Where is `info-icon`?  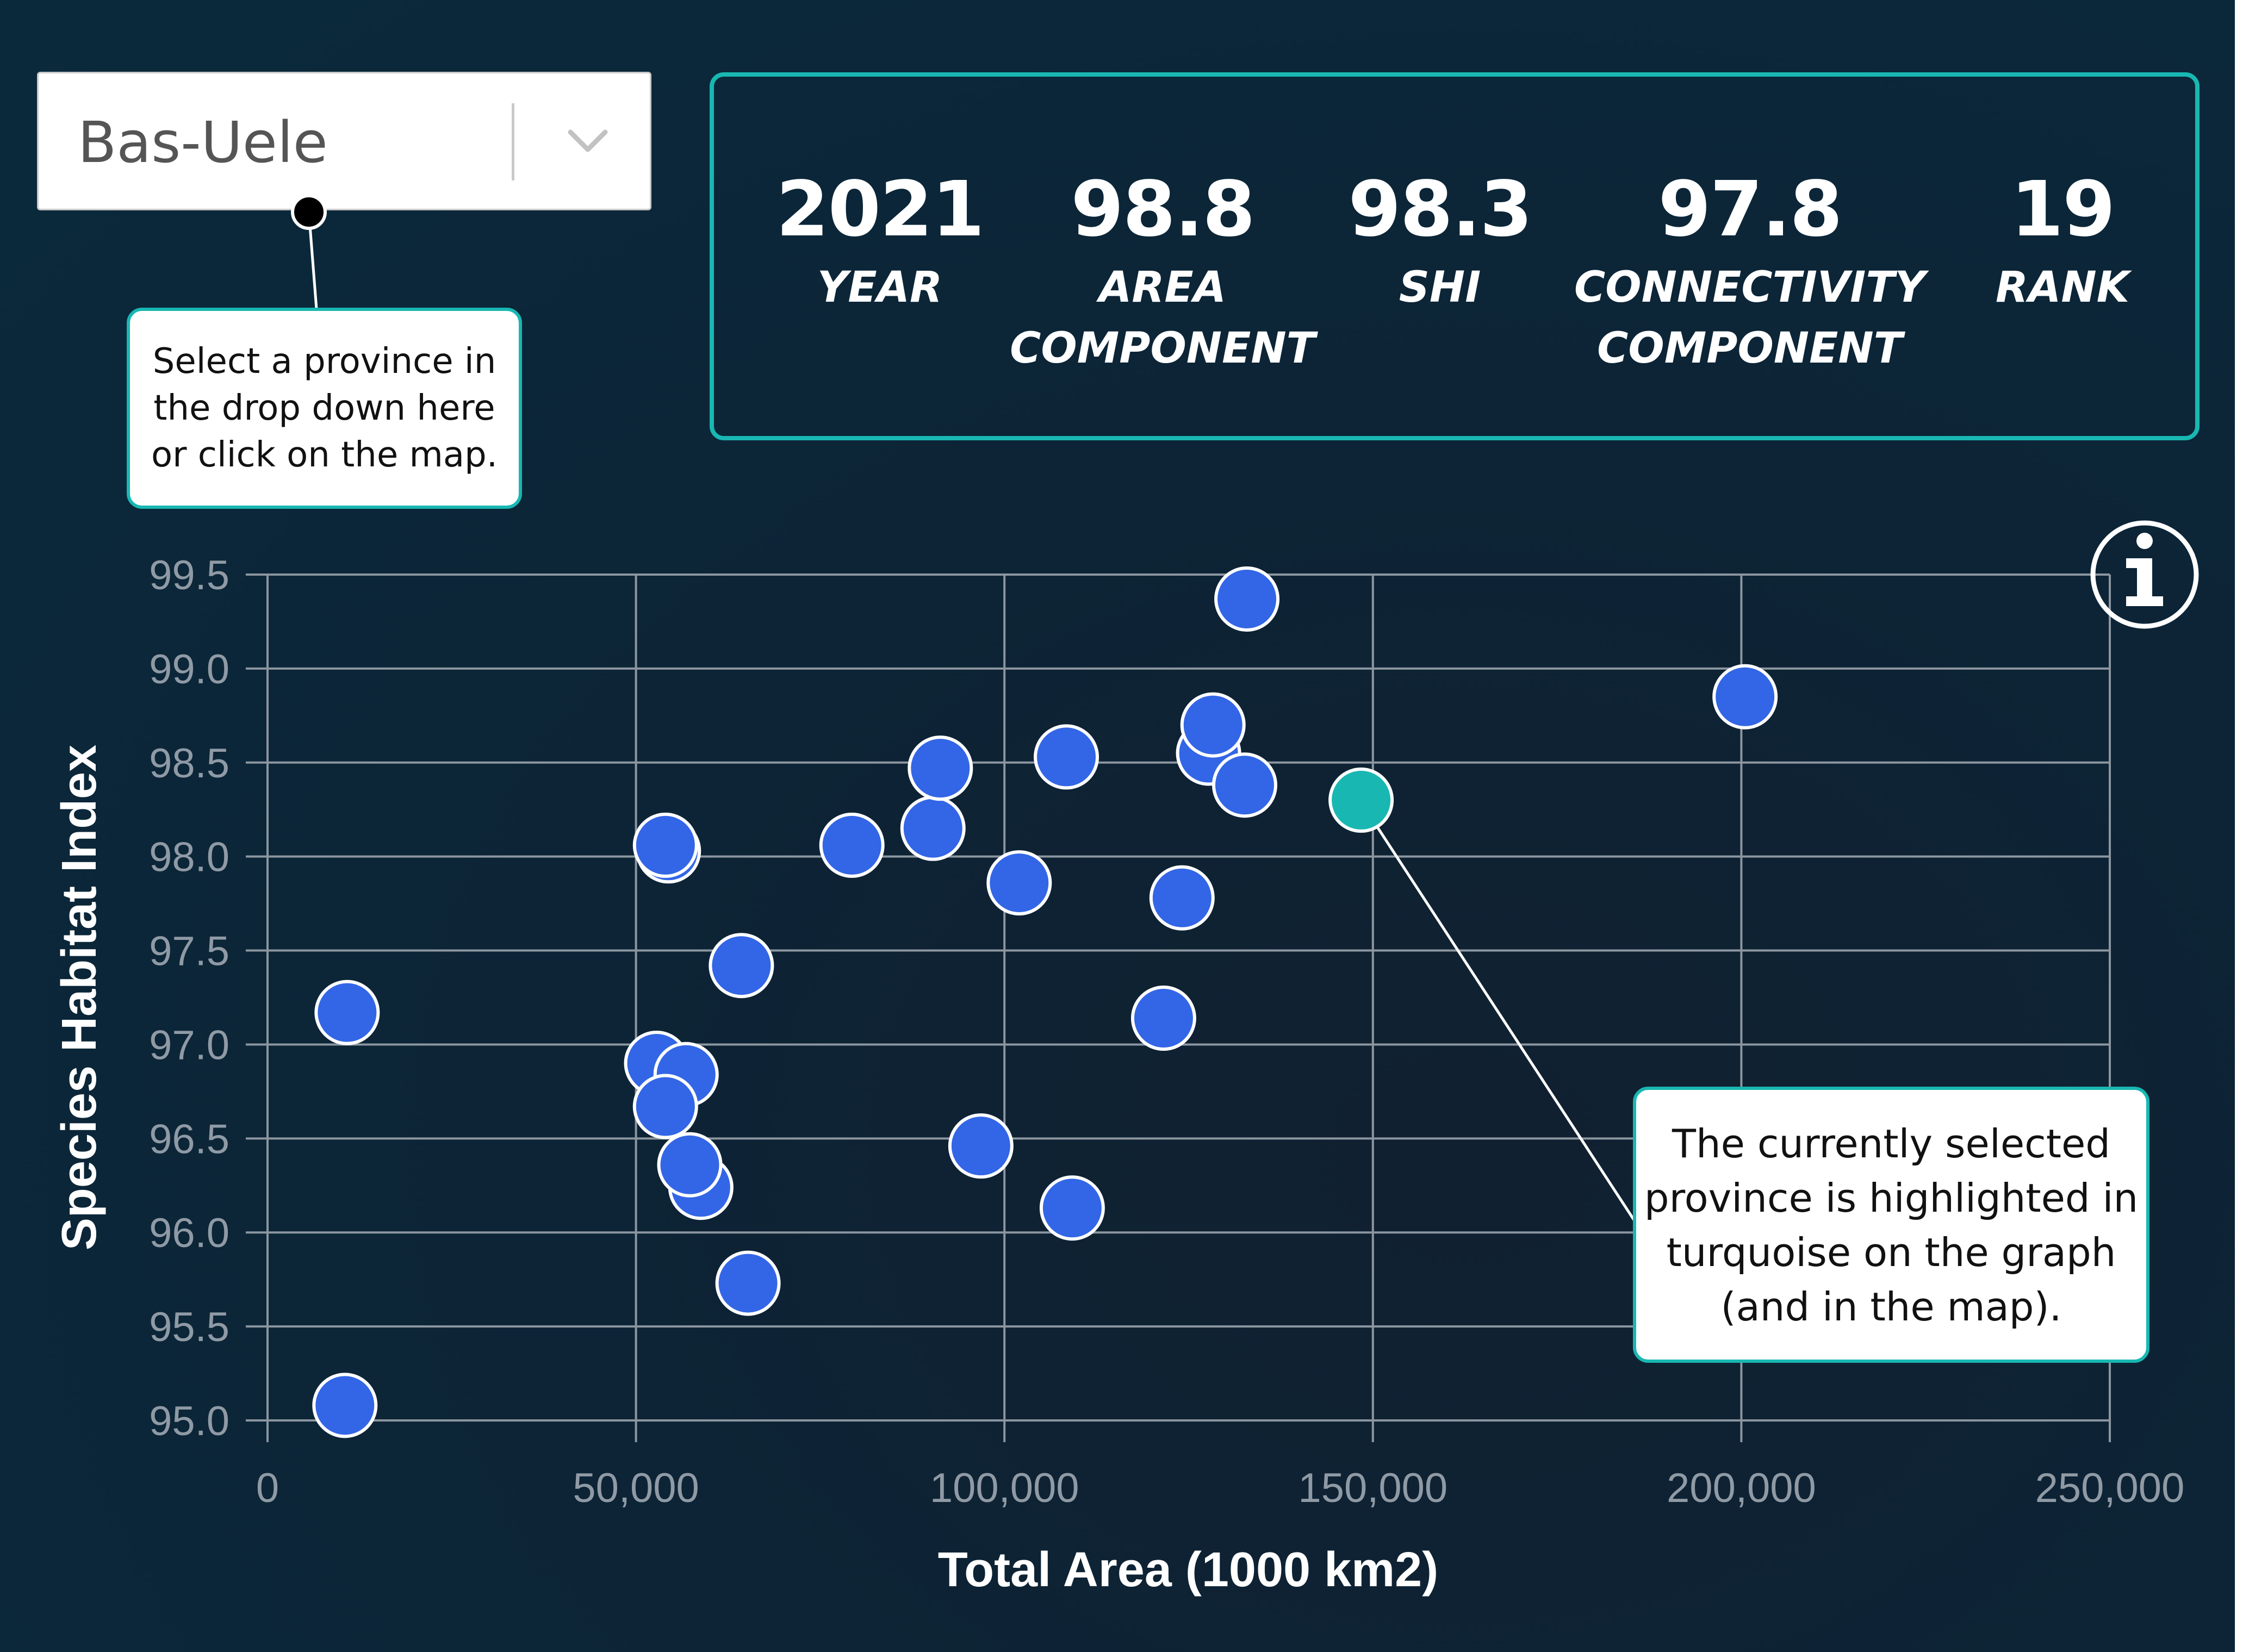 info-icon is located at coordinates (2144, 574).